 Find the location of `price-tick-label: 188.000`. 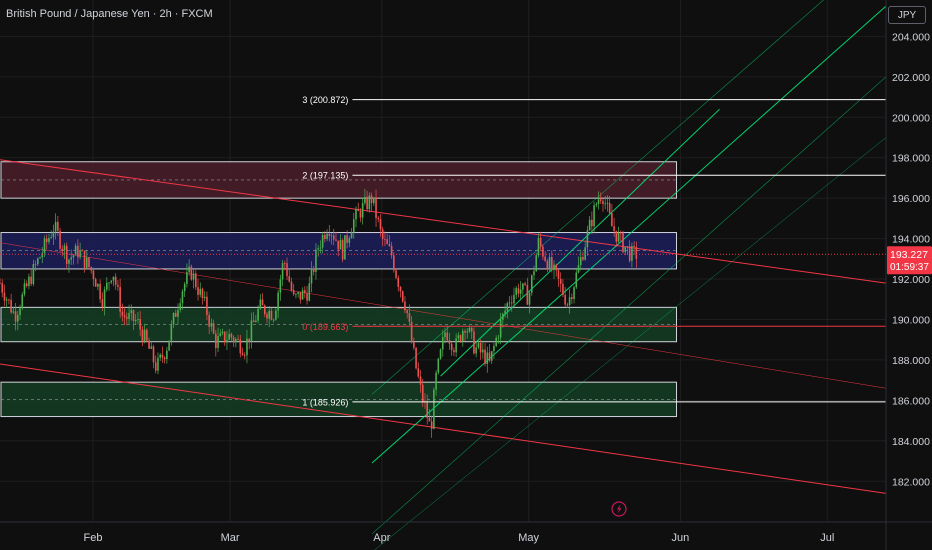

price-tick-label: 188.000 is located at coordinates (911, 361).